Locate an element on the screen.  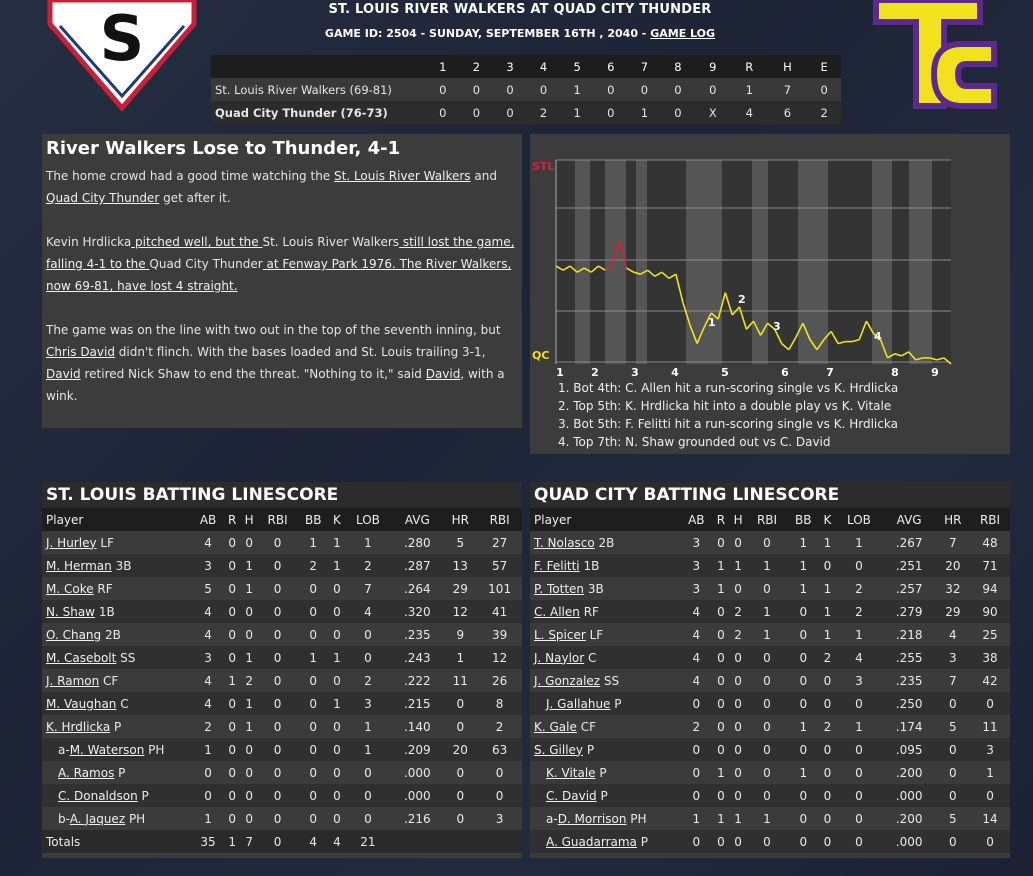
player-cell: J. Gallahue P is located at coordinates (605, 703).